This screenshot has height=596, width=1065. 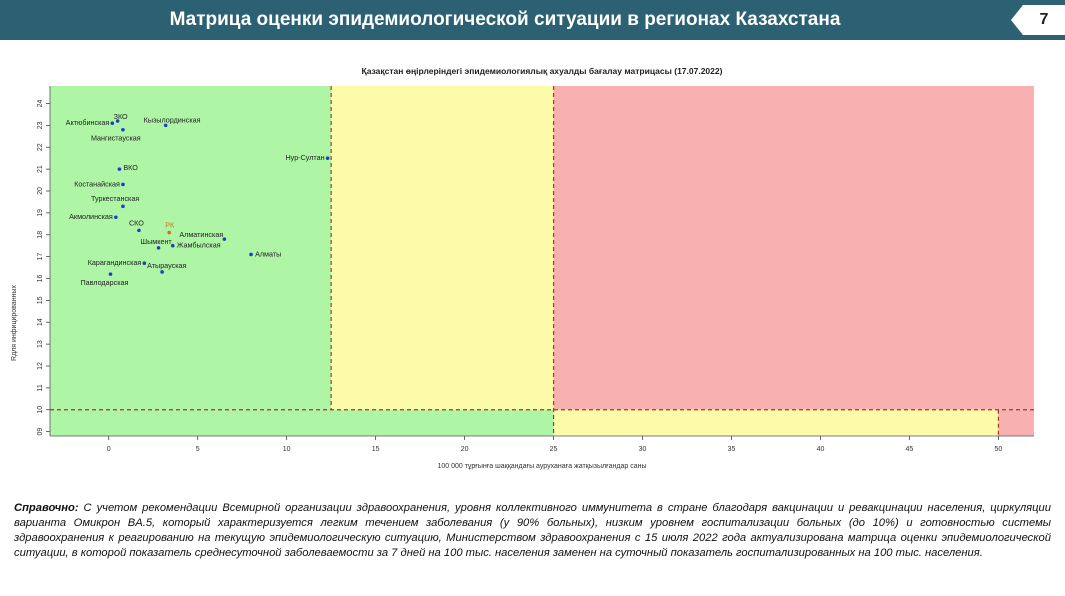 What do you see at coordinates (40, 191) in the screenshot?
I see `y-tick-label: 20` at bounding box center [40, 191].